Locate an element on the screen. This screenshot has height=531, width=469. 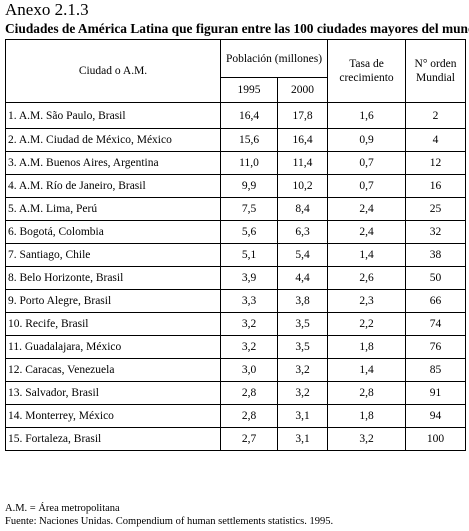
table-row: 15. Fortaleza, Brasil 2,7 3,1 3,2 100 is located at coordinates (236, 439).